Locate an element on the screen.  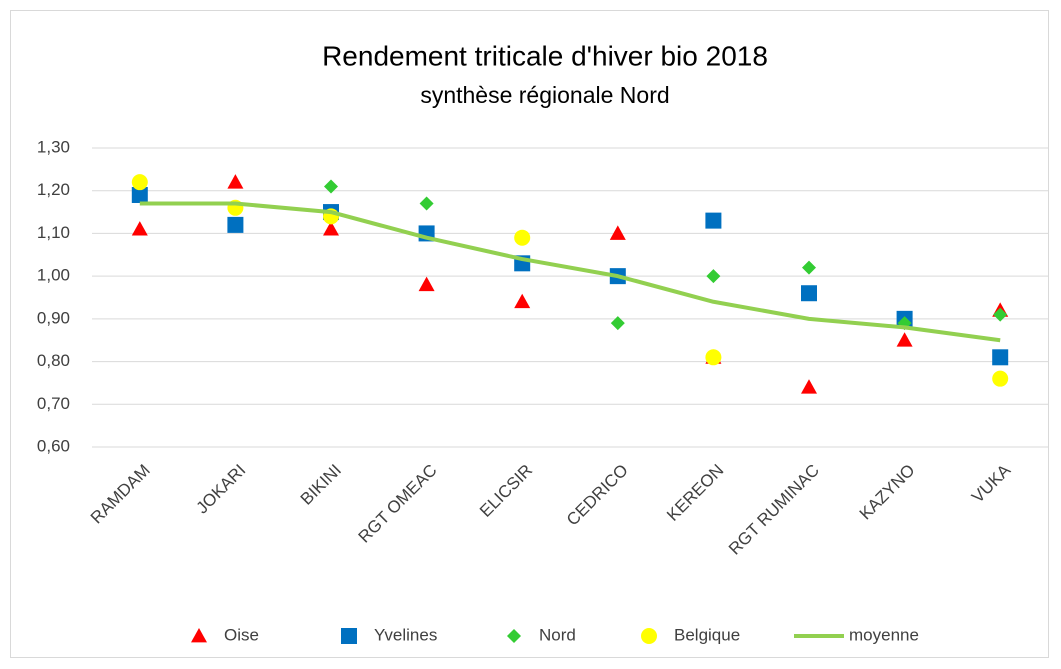
legend-label: Yvelines is located at coordinates (405, 634).